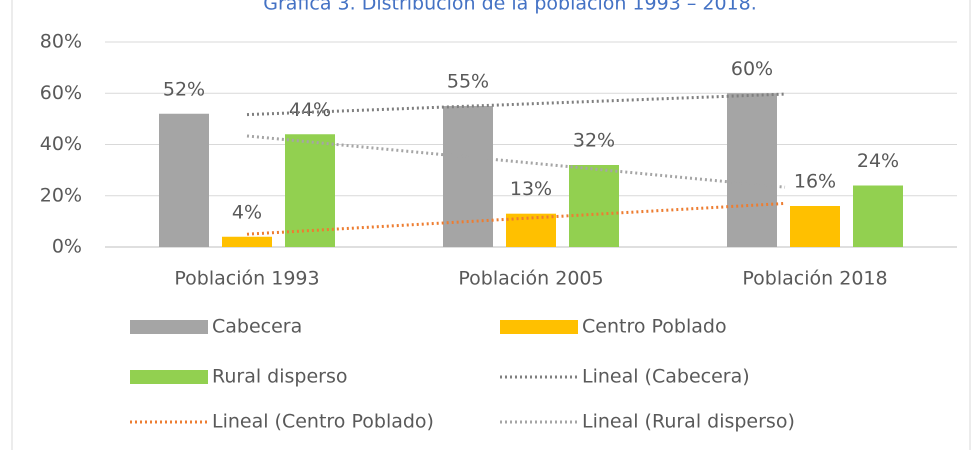 This screenshot has height=450, width=973. Describe the element at coordinates (468, 82) in the screenshot. I see `data-label: 55%` at that location.